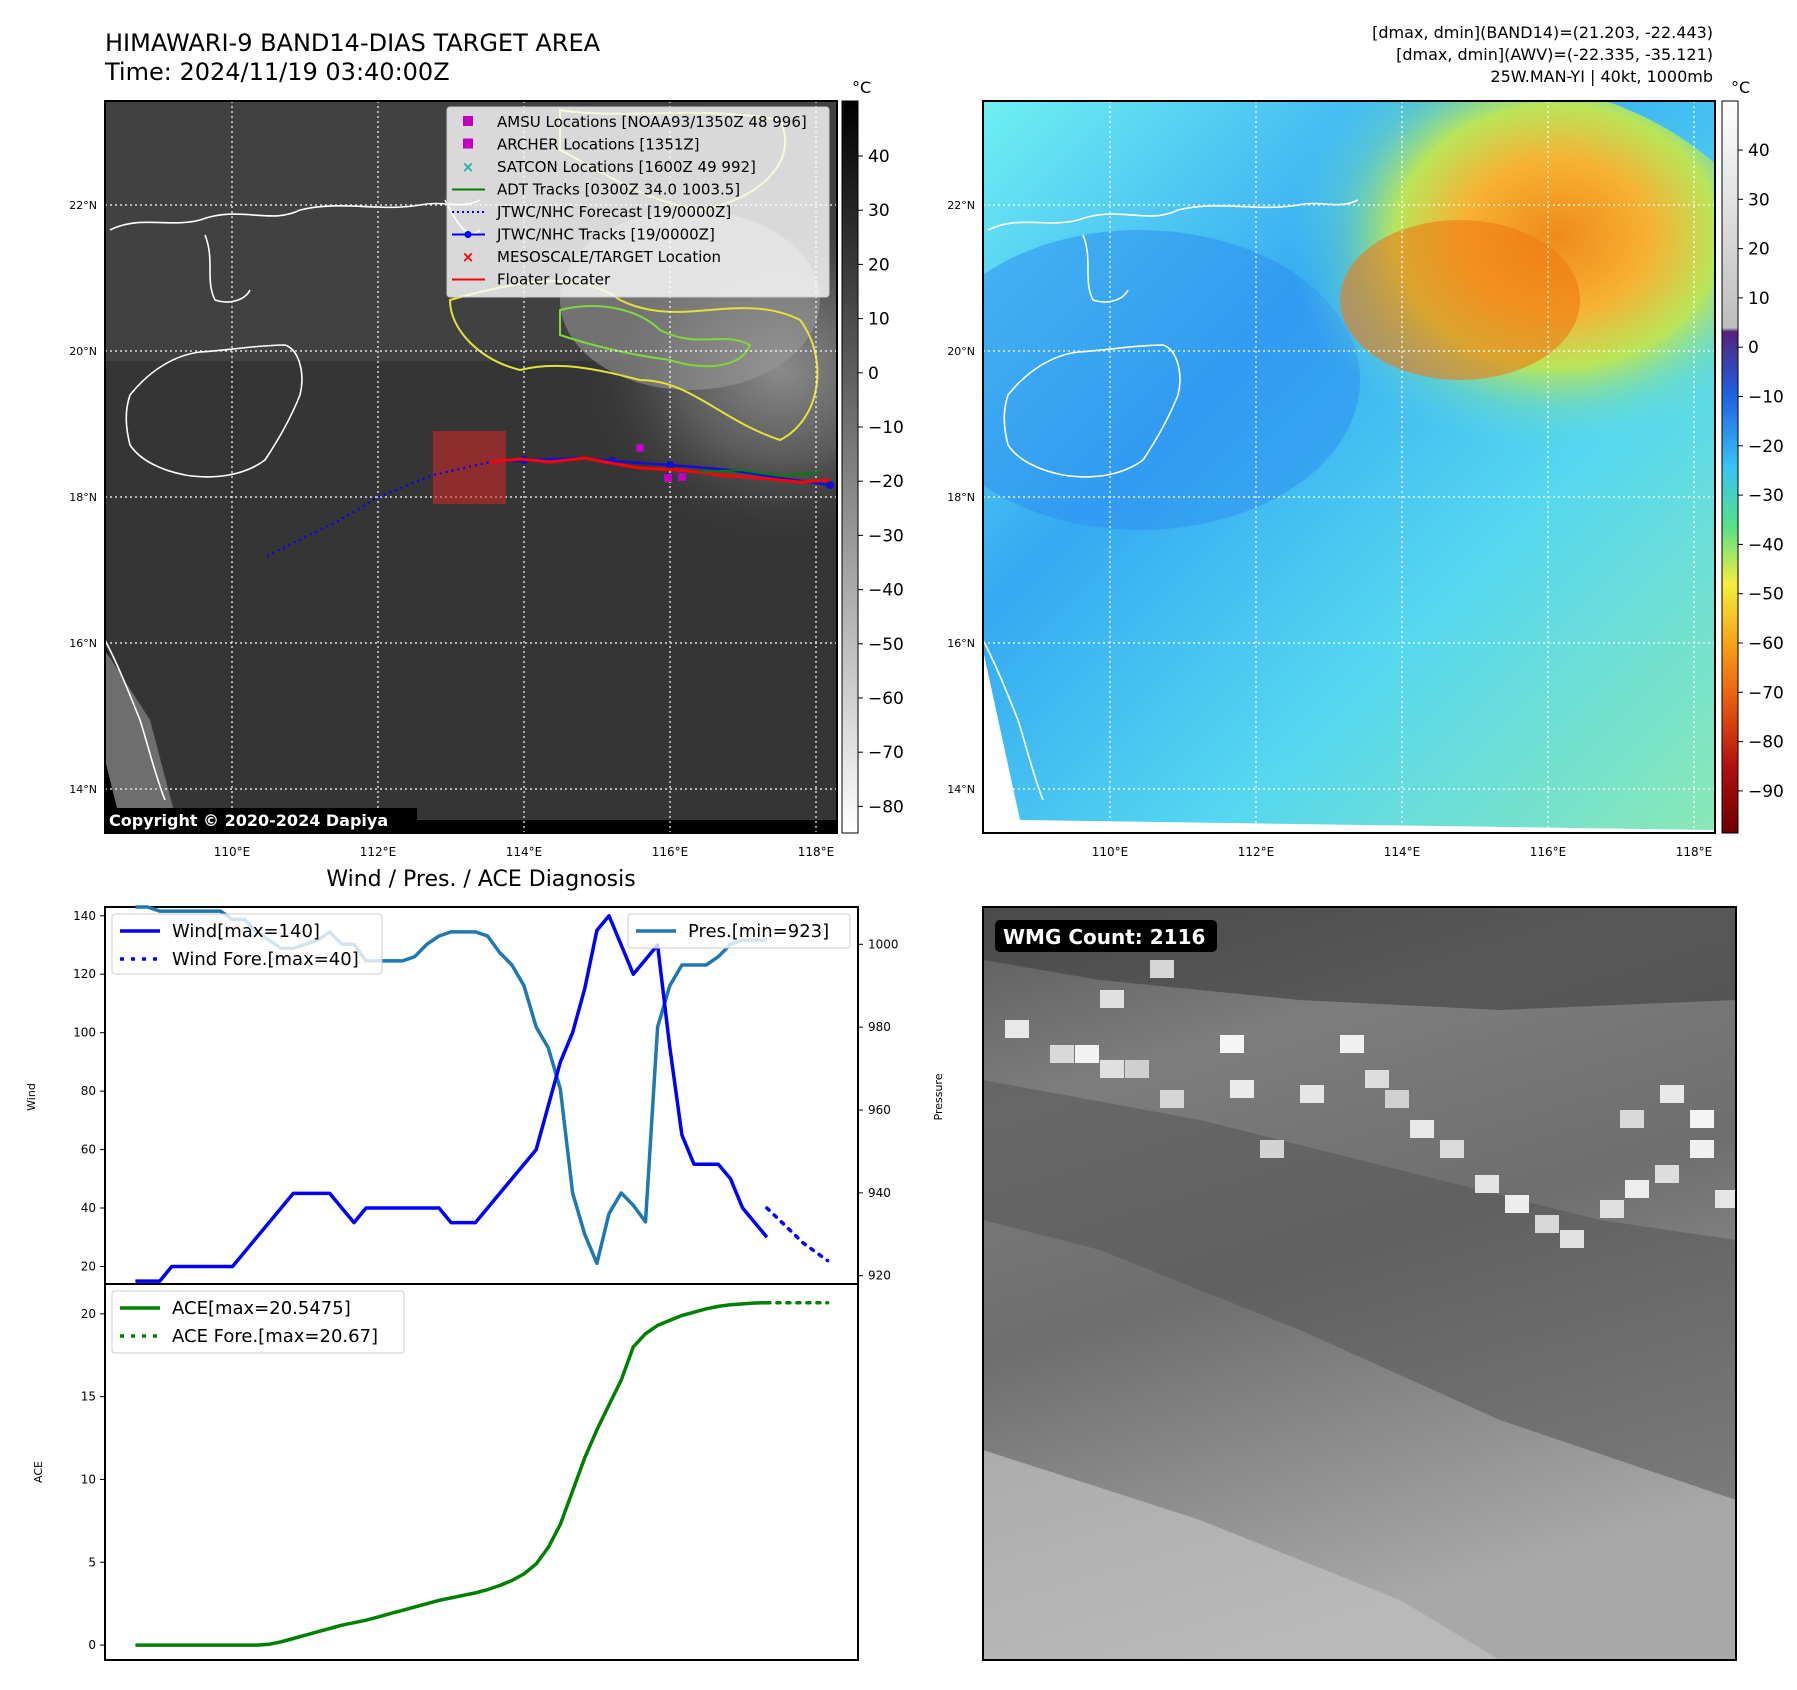  I want to click on colorbar-tick-label: 40, so click(879, 157).